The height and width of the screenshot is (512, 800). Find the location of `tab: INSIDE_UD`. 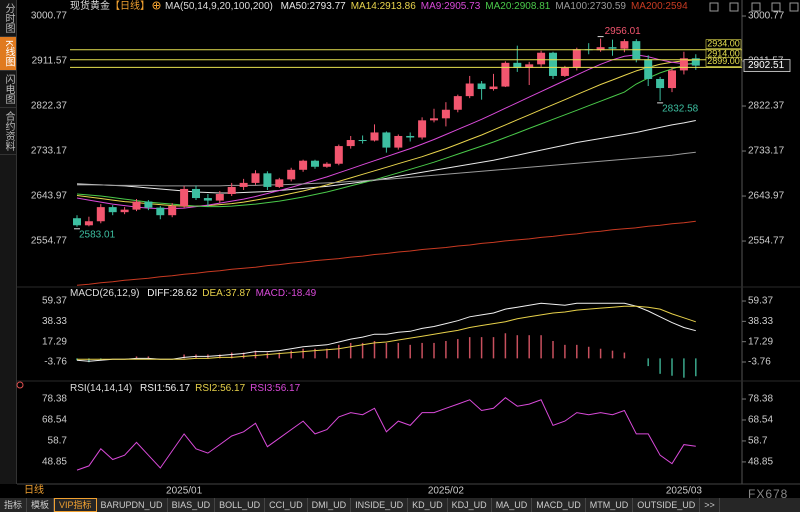

tab: INSIDE_UD is located at coordinates (380, 505).